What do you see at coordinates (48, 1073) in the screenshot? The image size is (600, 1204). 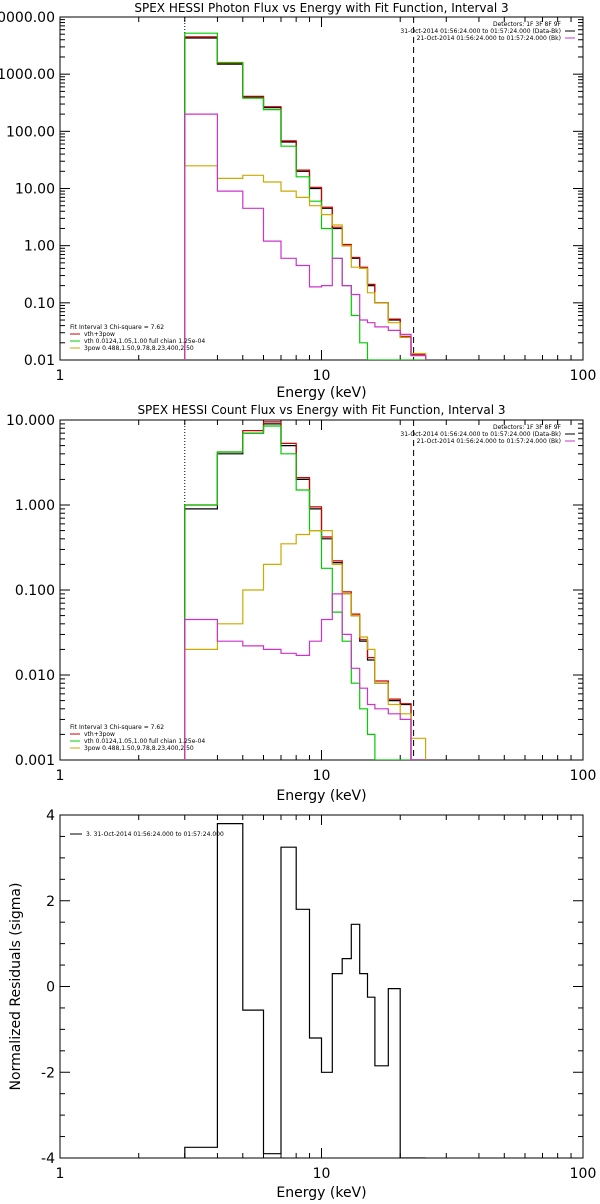 I see `y-tick-label: -2` at bounding box center [48, 1073].